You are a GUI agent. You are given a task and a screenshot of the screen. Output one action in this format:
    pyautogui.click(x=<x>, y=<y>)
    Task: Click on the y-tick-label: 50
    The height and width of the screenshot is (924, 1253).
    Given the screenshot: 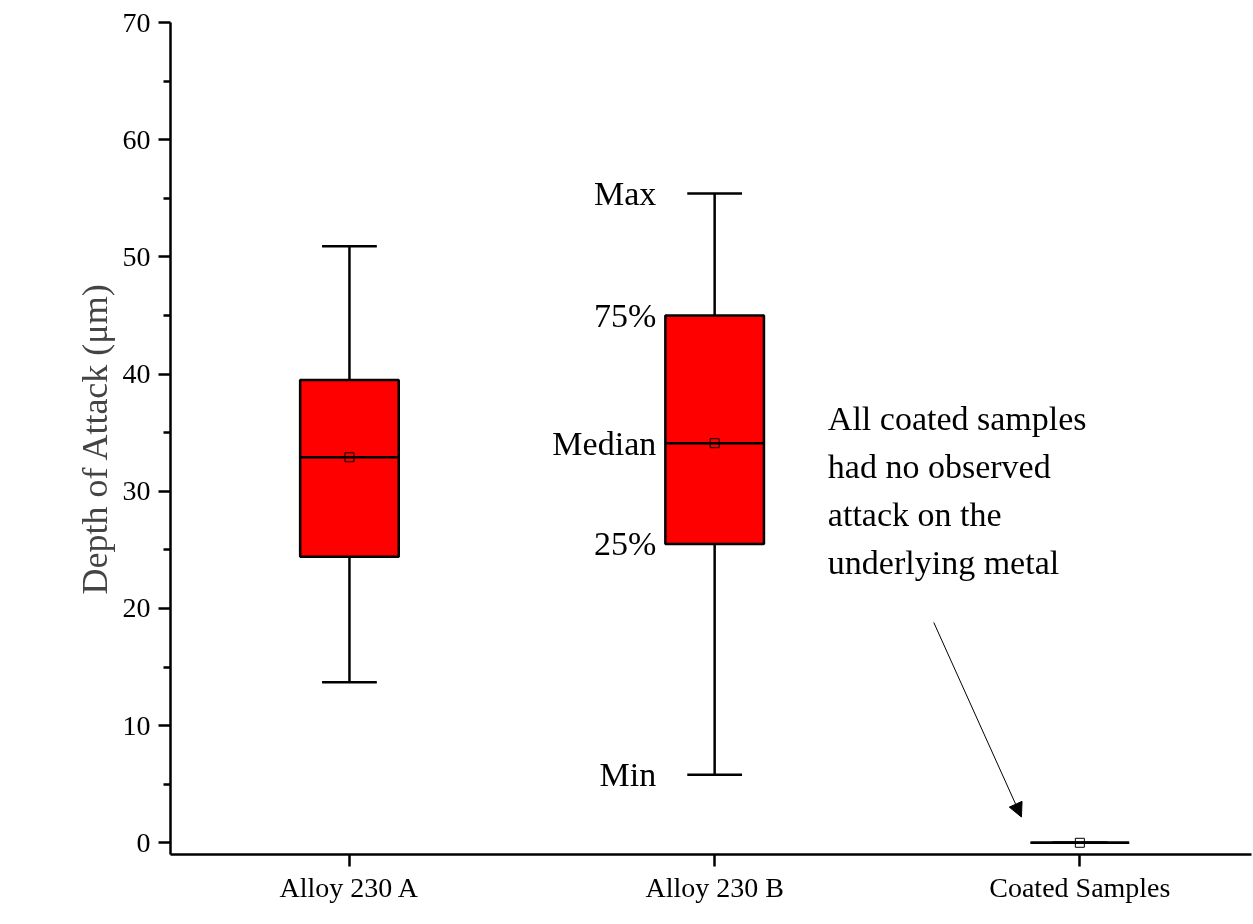 What is the action you would take?
    pyautogui.click(x=136, y=256)
    